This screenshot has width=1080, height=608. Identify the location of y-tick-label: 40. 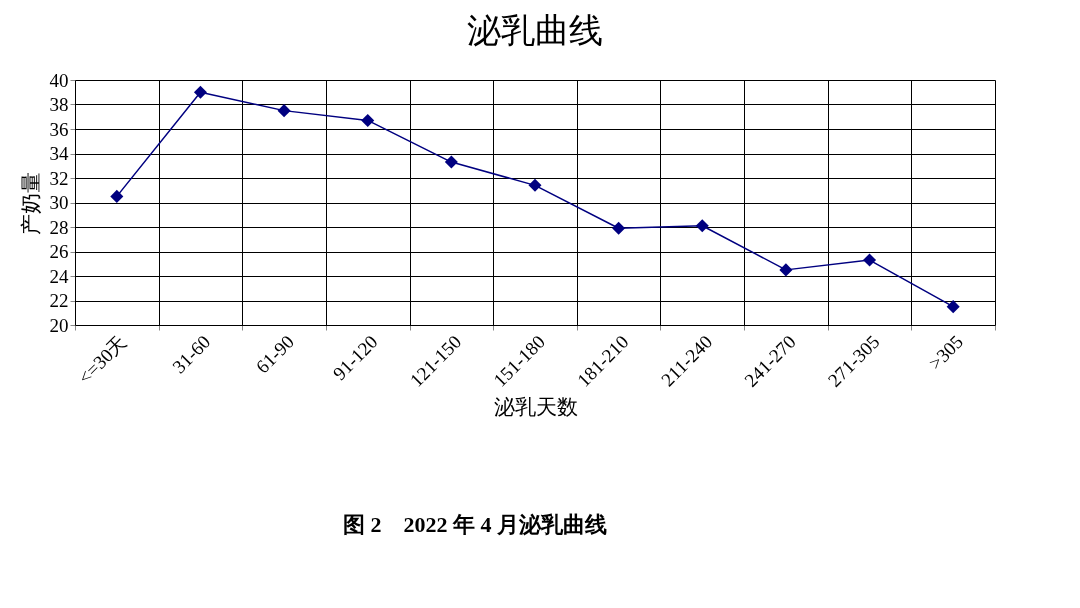
(59, 80).